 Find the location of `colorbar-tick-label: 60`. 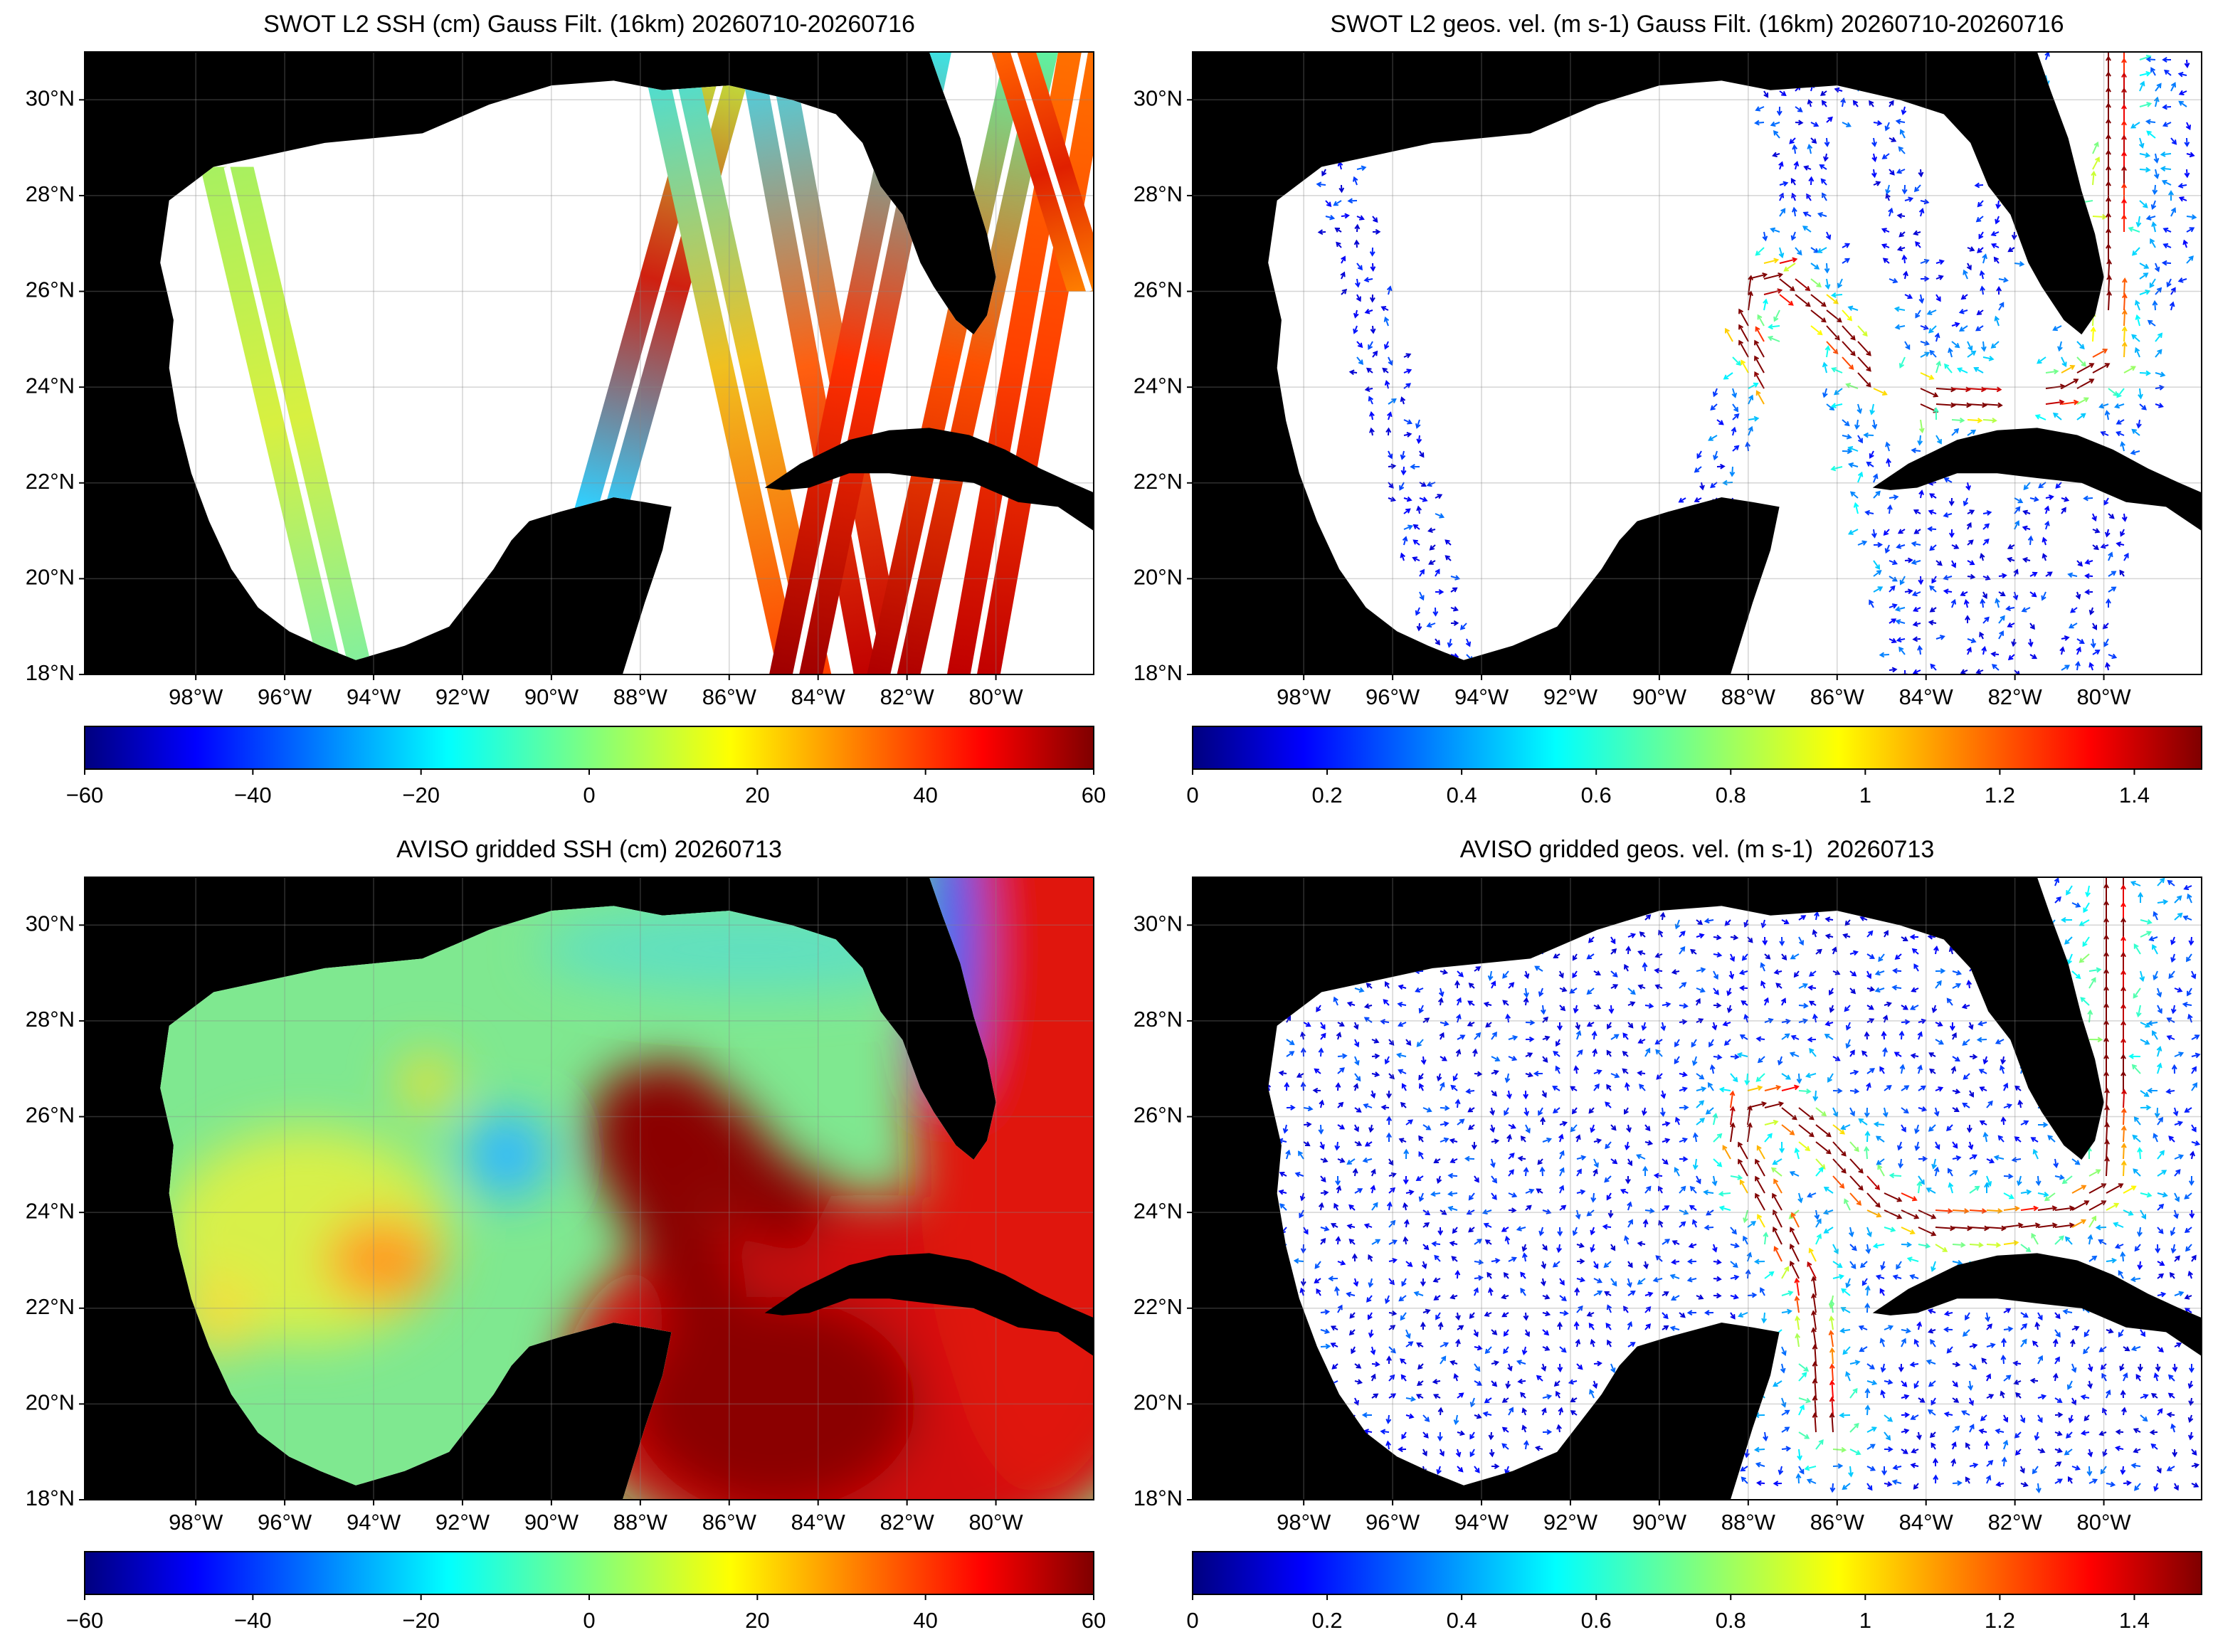

colorbar-tick-label: 60 is located at coordinates (1094, 795).